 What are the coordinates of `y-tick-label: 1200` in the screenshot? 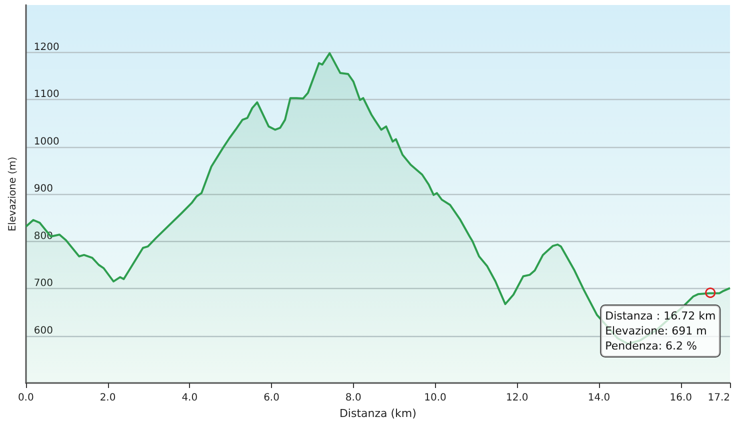 It's located at (47, 47).